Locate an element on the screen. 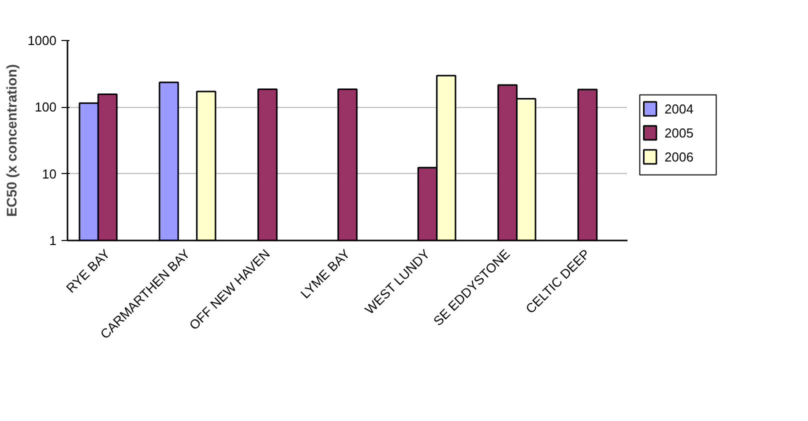  legend-label: 2005 is located at coordinates (679, 132).